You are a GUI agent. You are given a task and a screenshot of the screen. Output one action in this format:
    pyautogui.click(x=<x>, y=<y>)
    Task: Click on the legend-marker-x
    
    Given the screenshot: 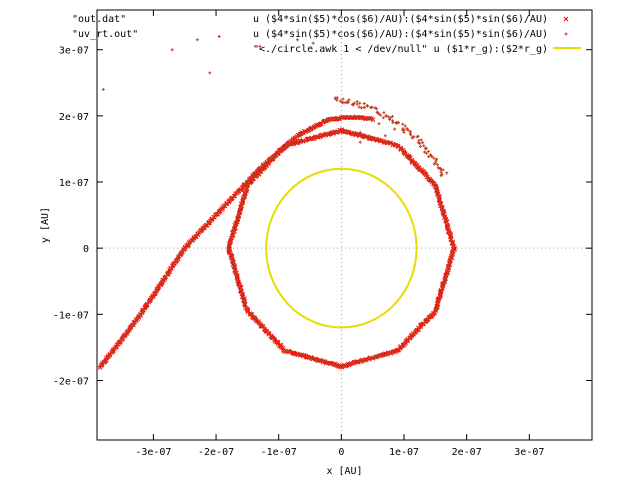 What is the action you would take?
    pyautogui.click(x=566, y=19)
    